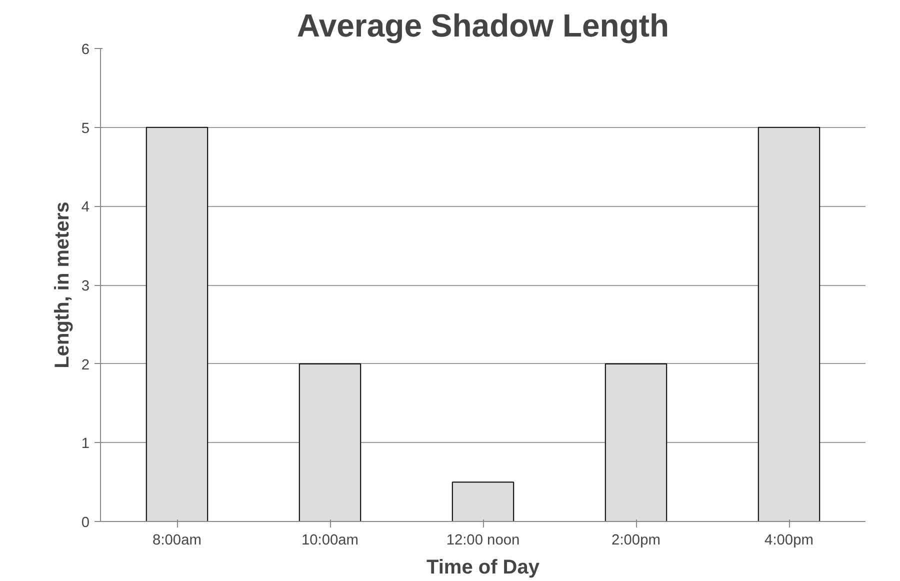 This screenshot has width=900, height=581. What do you see at coordinates (636, 540) in the screenshot?
I see `x-tick-label: 2:00pm` at bounding box center [636, 540].